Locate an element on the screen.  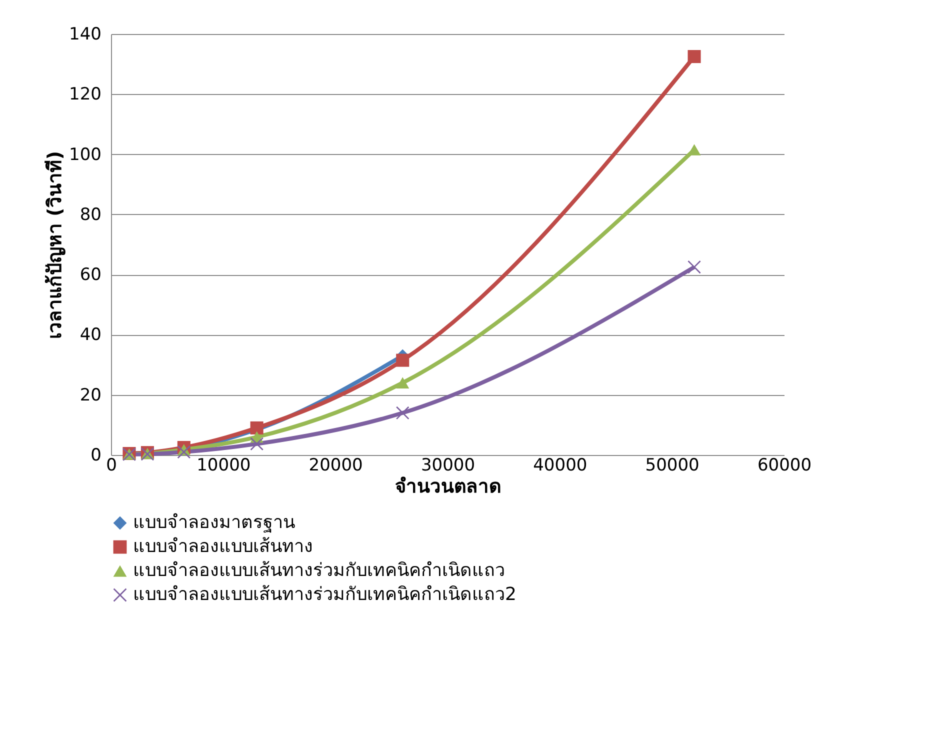
legend-label: แบบจำลองมาตรฐาน is located at coordinates (214, 522).